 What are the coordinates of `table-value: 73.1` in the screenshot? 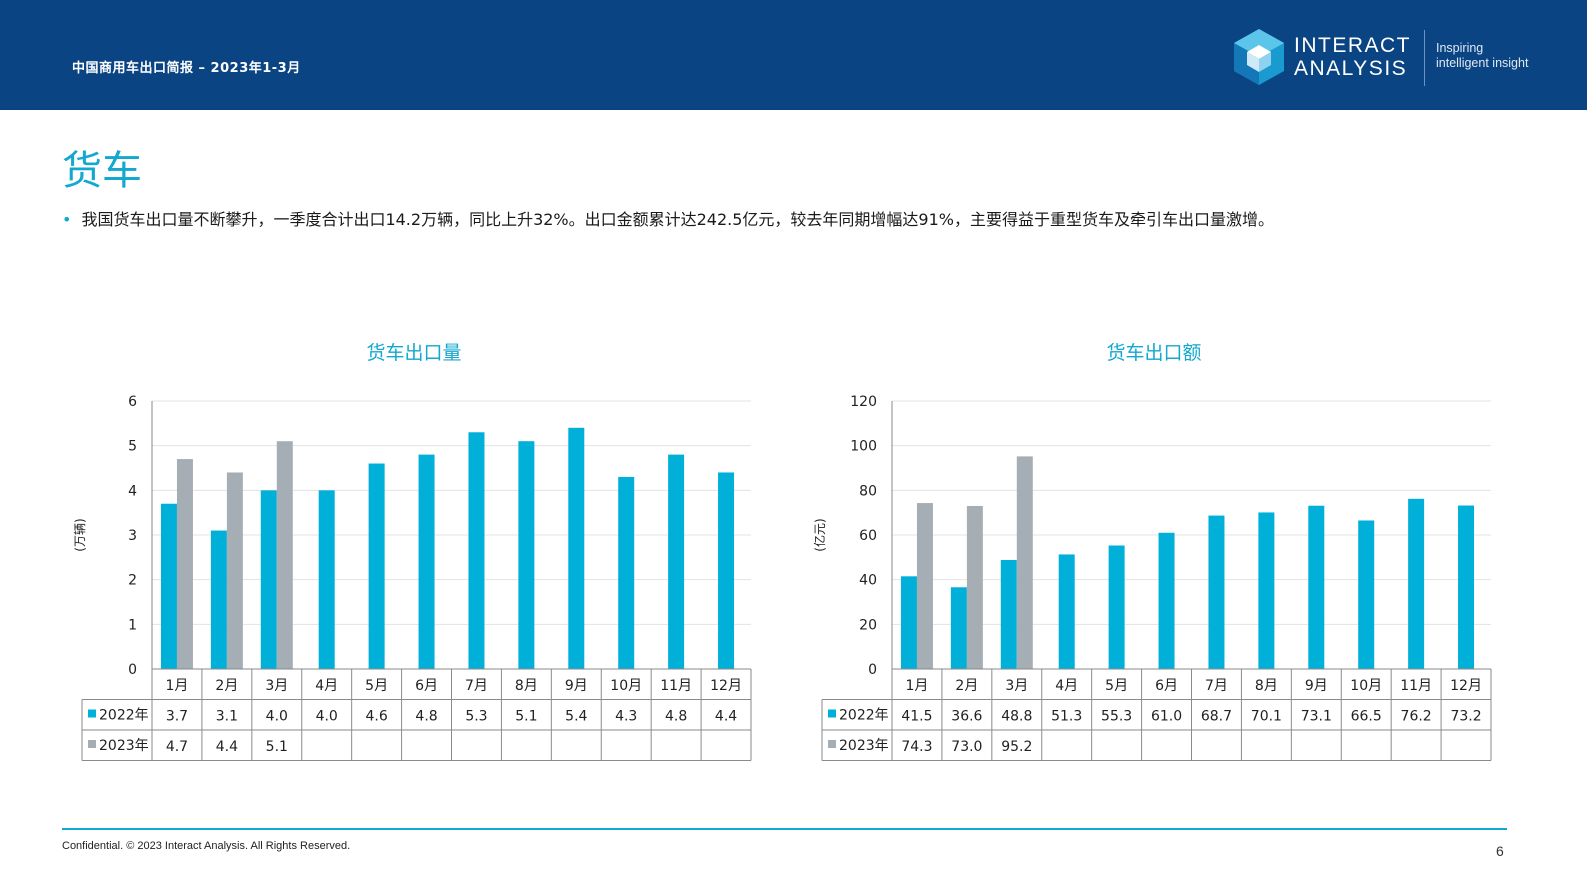 It's located at (1316, 717).